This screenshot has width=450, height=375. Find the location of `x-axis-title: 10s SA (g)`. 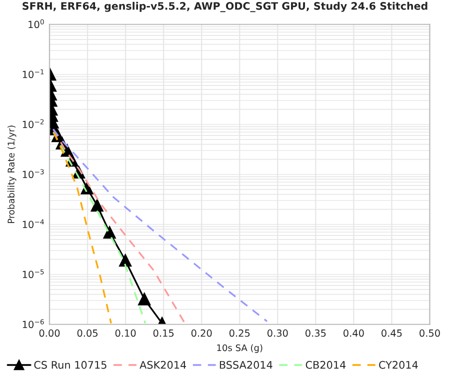

x-axis-title: 10s SA (g) is located at coordinates (239, 348).